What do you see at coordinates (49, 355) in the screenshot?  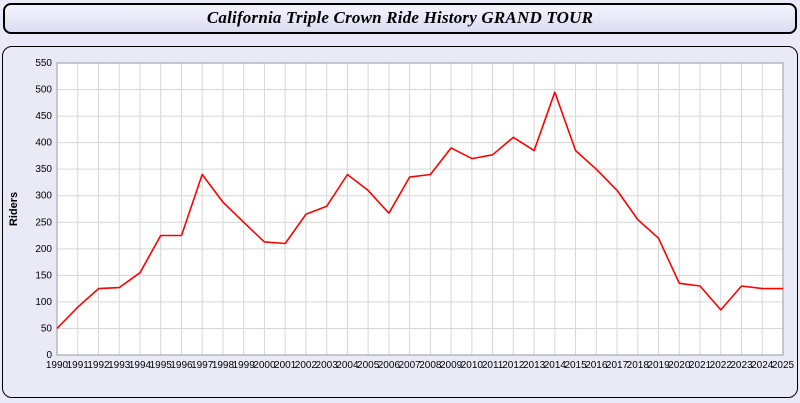 I see `y-tick-label: 0` at bounding box center [49, 355].